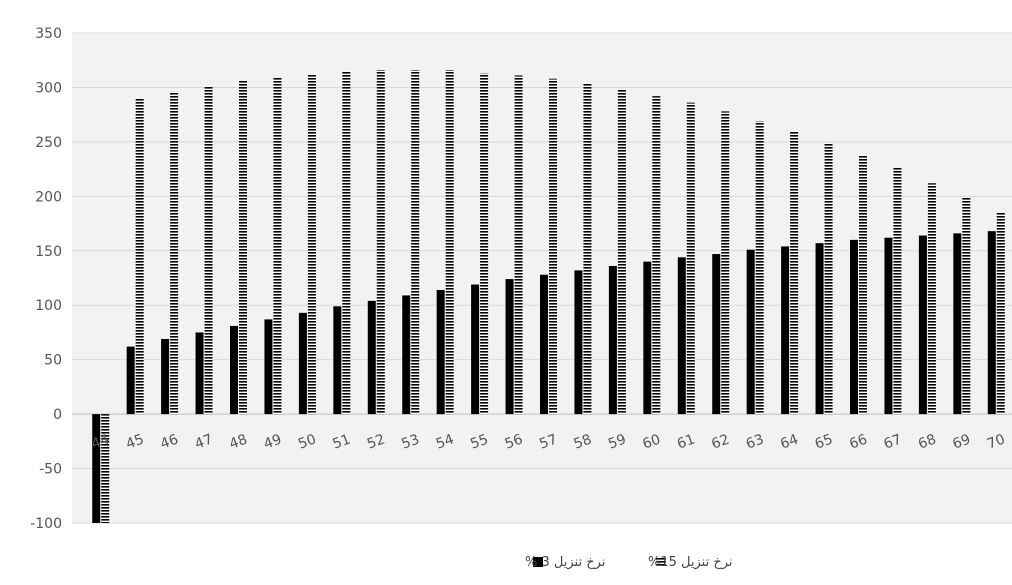 This screenshot has width=1012, height=585. I want to click on y-tick-label: 300, so click(48, 88).